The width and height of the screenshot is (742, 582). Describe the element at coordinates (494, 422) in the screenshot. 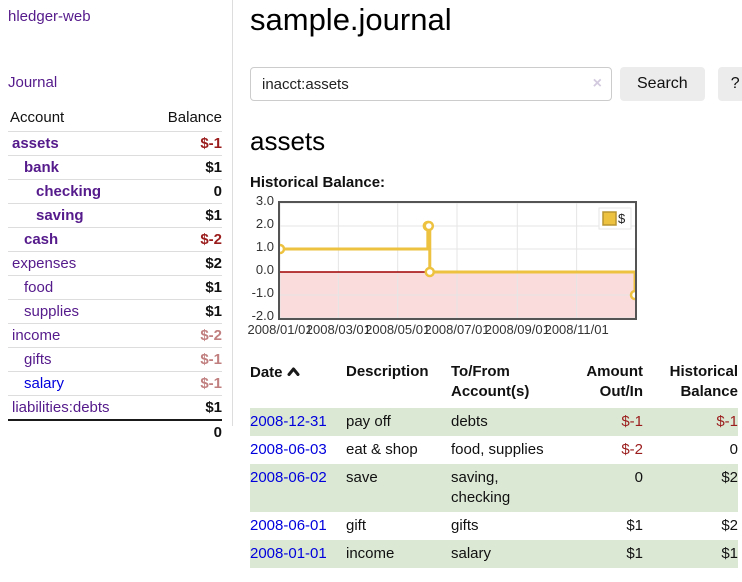

I see `register-row: 2008-12-31 pay off debts $-1 $-1` at that location.